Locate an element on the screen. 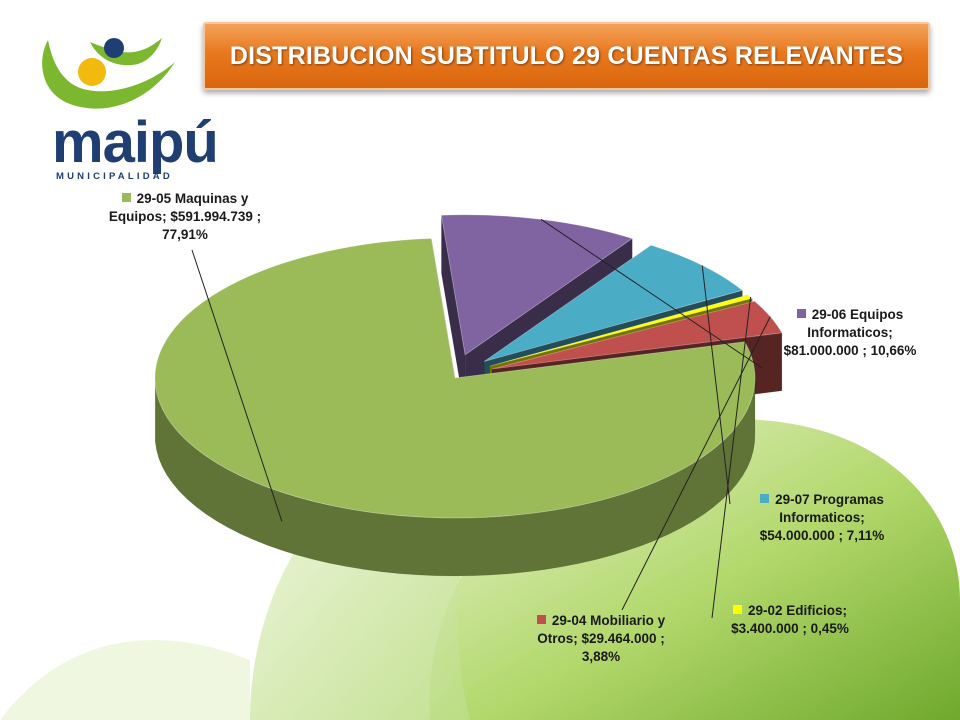 This screenshot has width=960, height=720. logo-mark is located at coordinates (109, 73).